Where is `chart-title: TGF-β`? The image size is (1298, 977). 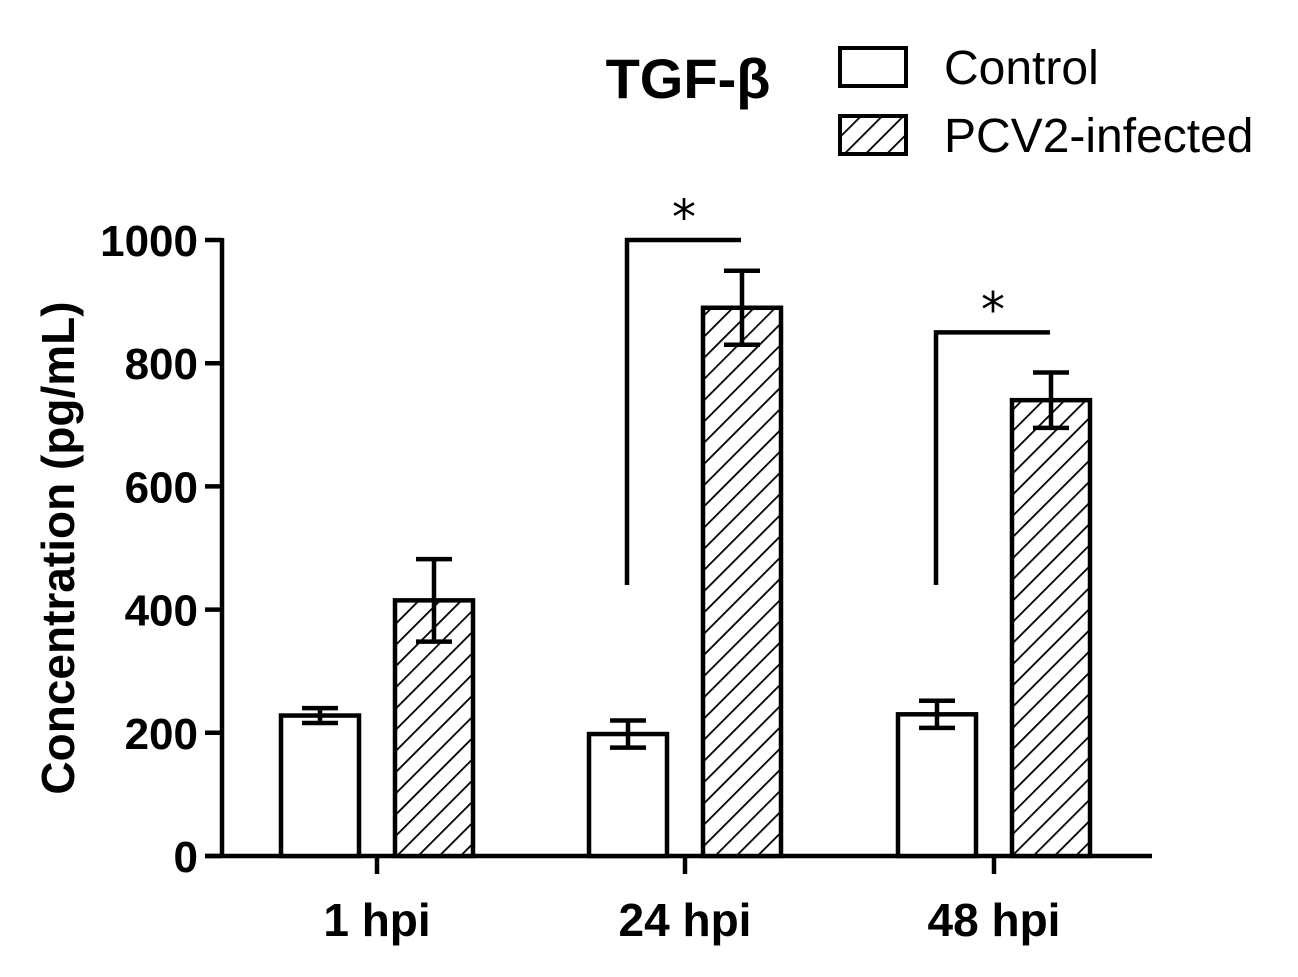 chart-title: TGF-β is located at coordinates (688, 78).